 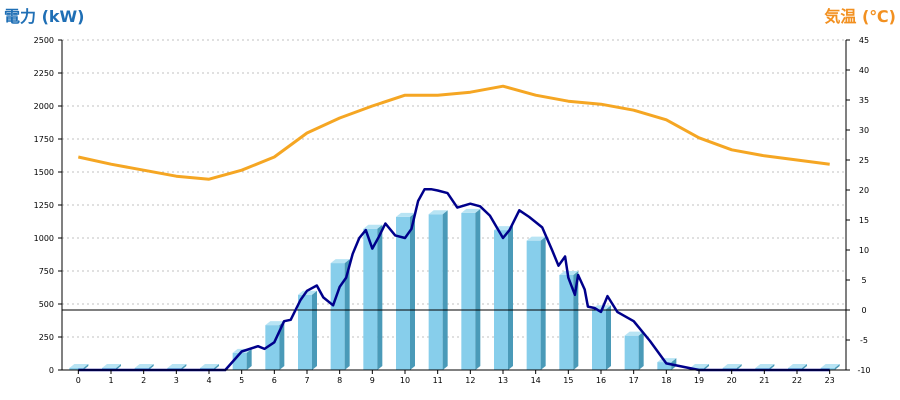 What do you see at coordinates (568, 380) in the screenshot?
I see `x-tick-label: 15` at bounding box center [568, 380].